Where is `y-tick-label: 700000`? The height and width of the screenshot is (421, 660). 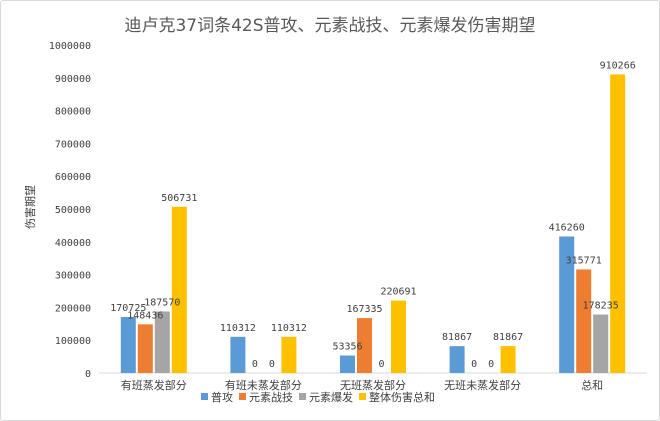
y-tick-label: 700000 is located at coordinates (73, 144).